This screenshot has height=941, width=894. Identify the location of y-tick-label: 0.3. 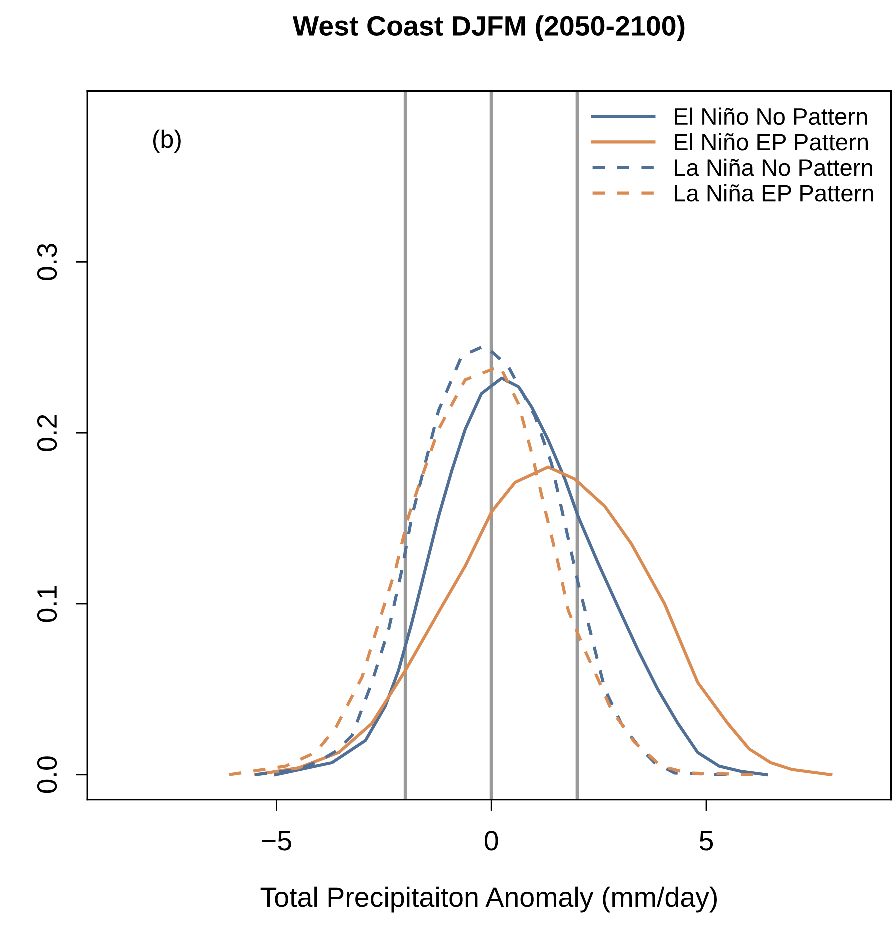
(47, 262).